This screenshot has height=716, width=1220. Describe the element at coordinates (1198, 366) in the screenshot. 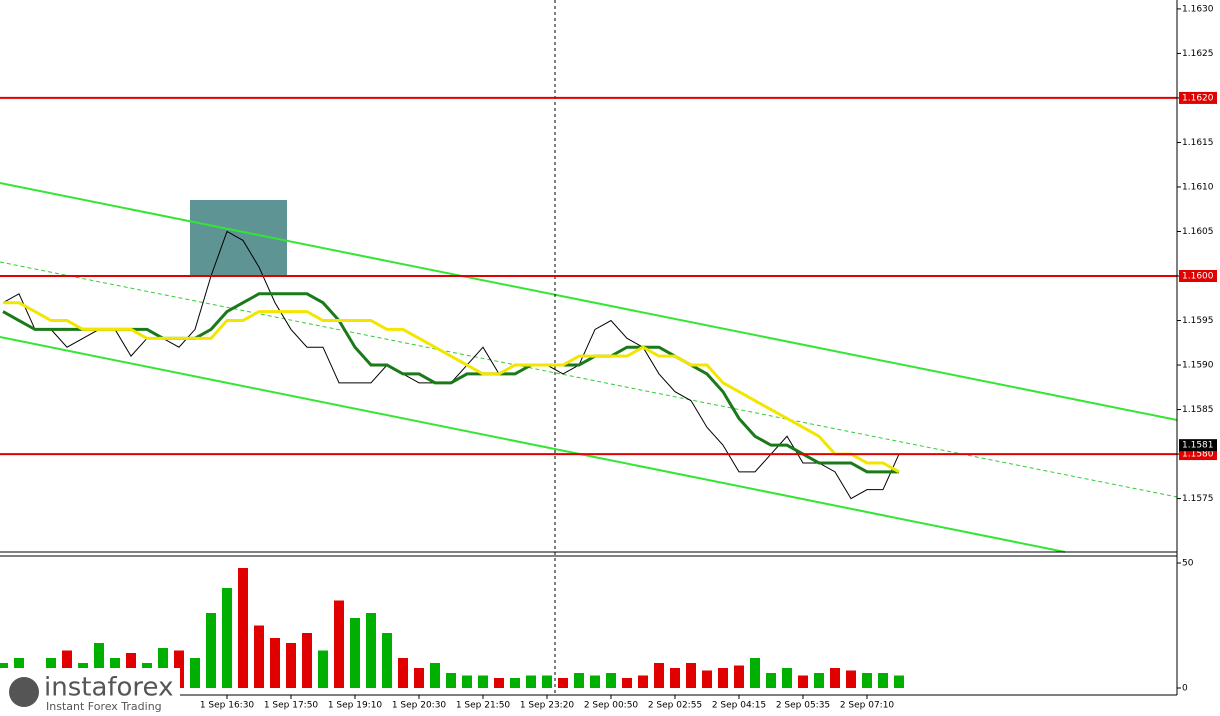

I see `y-tick-label: 1.1590` at that location.